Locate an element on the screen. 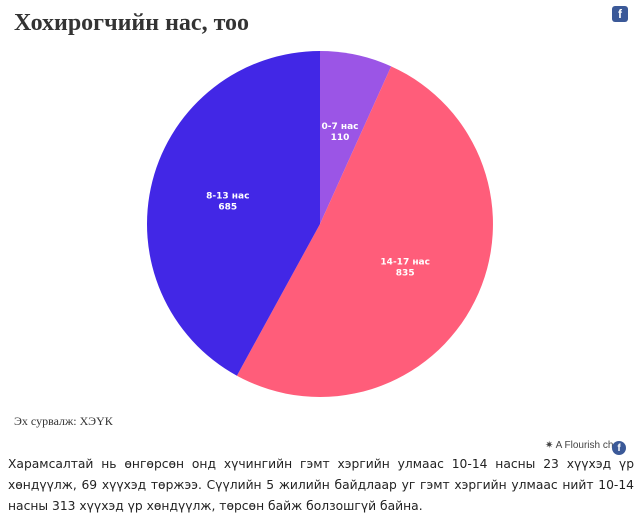  slice-value: 835 is located at coordinates (405, 274).